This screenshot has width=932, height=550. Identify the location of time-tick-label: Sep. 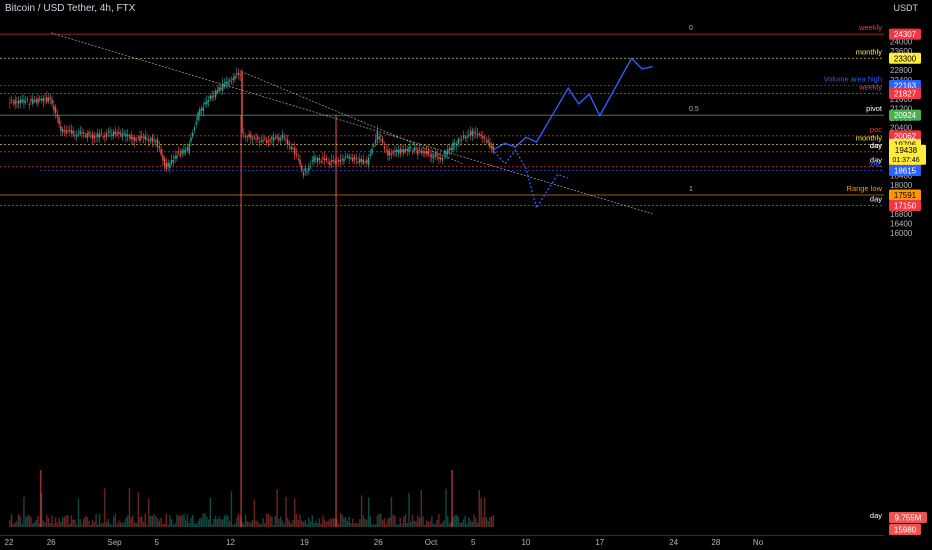
(114, 542).